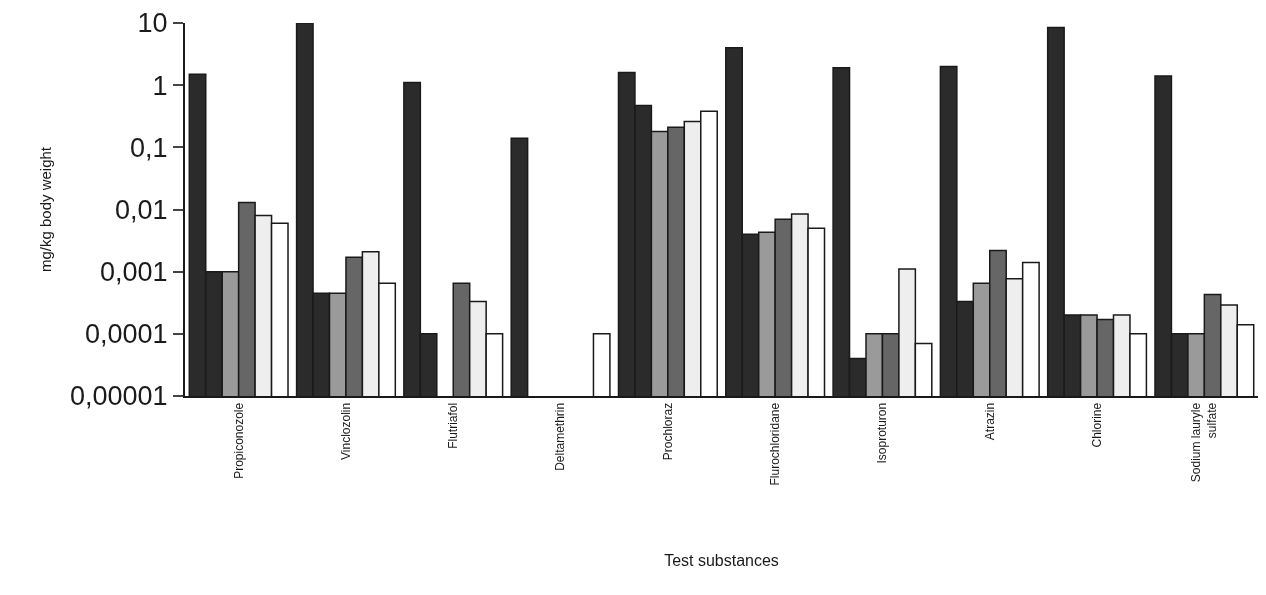 Image resolution: width=1266 pixels, height=595 pixels. I want to click on x-tick-label: Flutriafol, so click(453, 425).